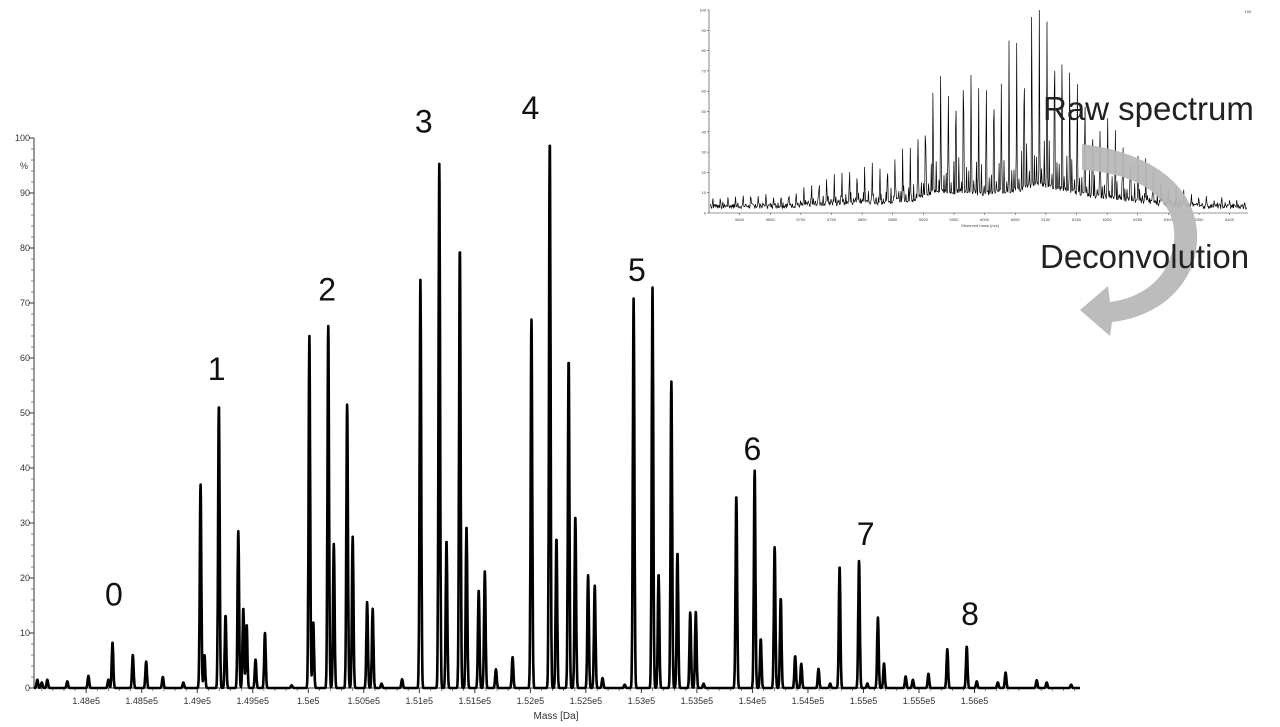 Image resolution: width=1280 pixels, height=727 pixels. Describe the element at coordinates (555, 716) in the screenshot. I see `x-axis-title: Mass [Da]` at that location.